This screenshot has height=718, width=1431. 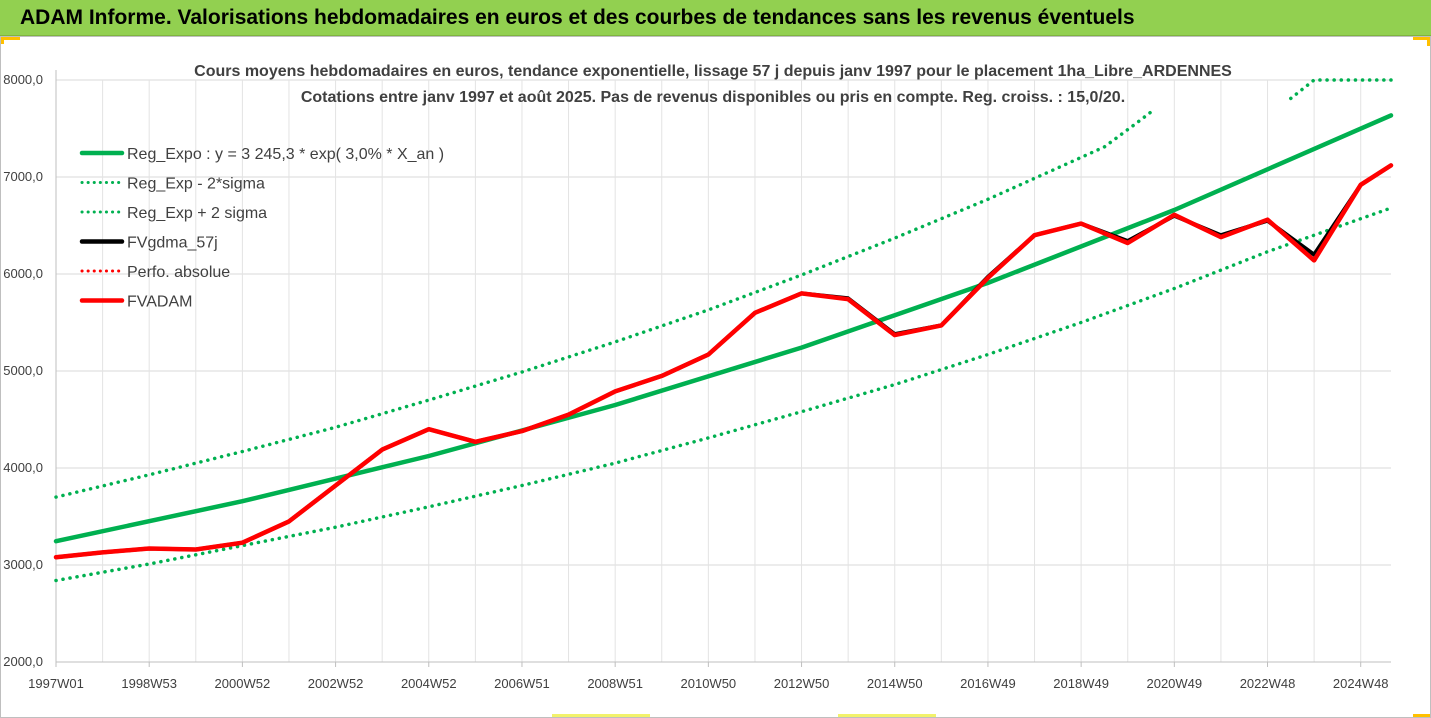 I want to click on legend-label: Perfo. absolue, so click(x=178, y=272).